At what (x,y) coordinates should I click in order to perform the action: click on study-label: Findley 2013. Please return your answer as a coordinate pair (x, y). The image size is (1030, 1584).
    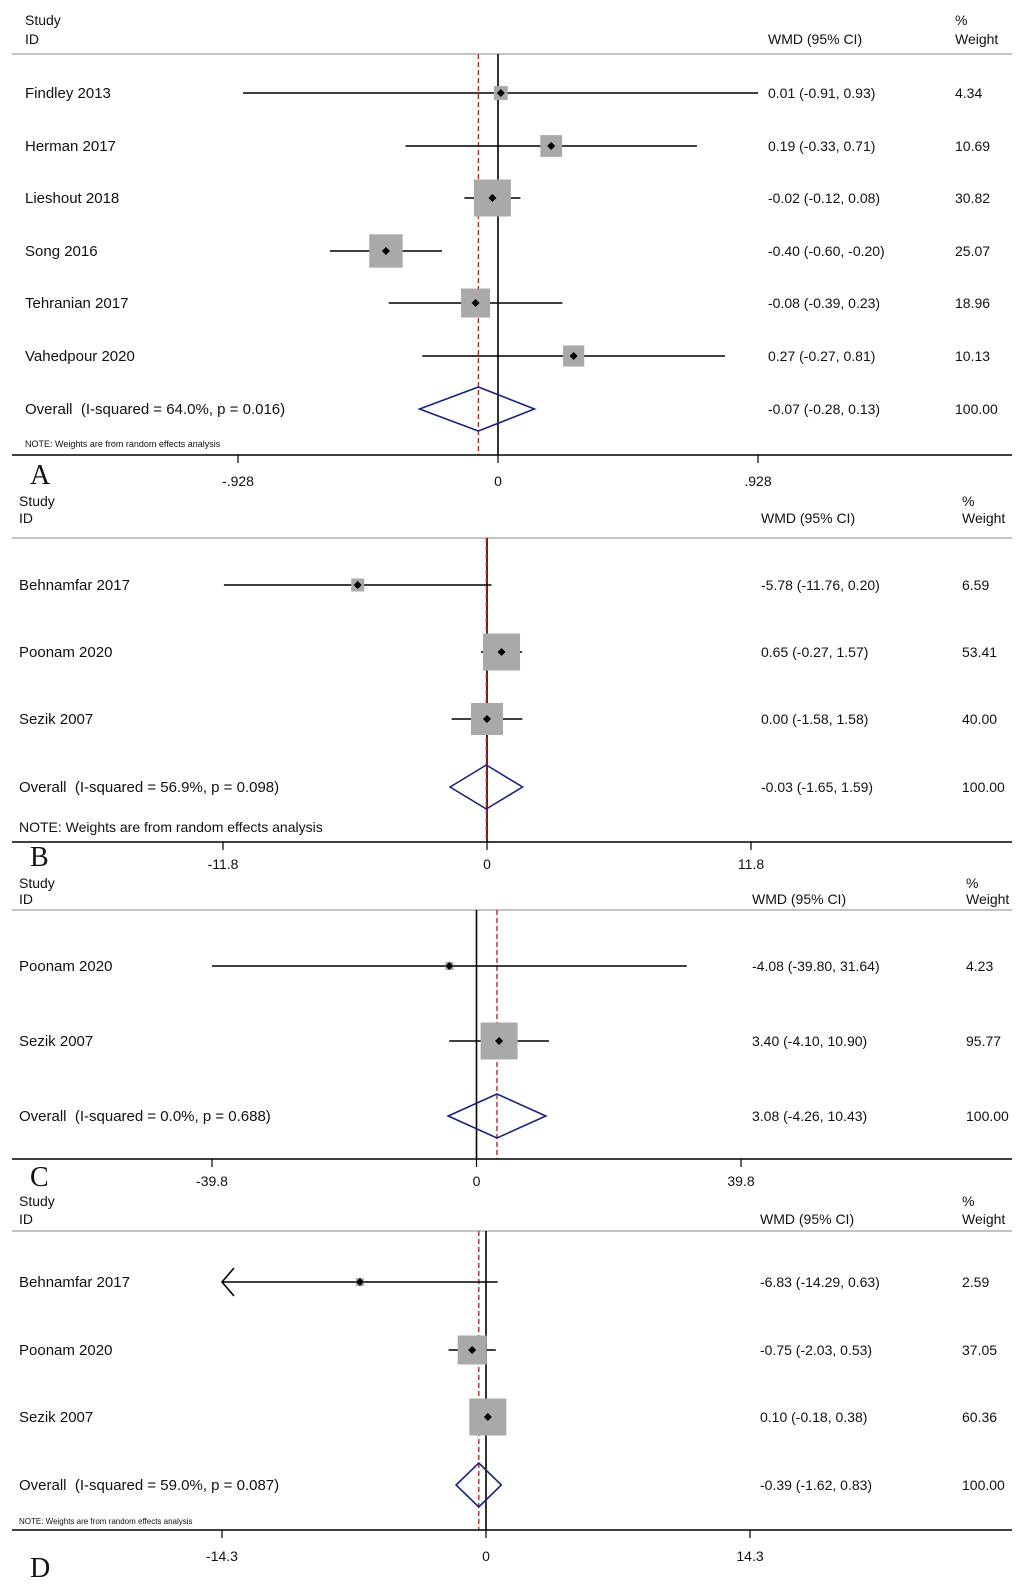
    Looking at the image, I should click on (68, 93).